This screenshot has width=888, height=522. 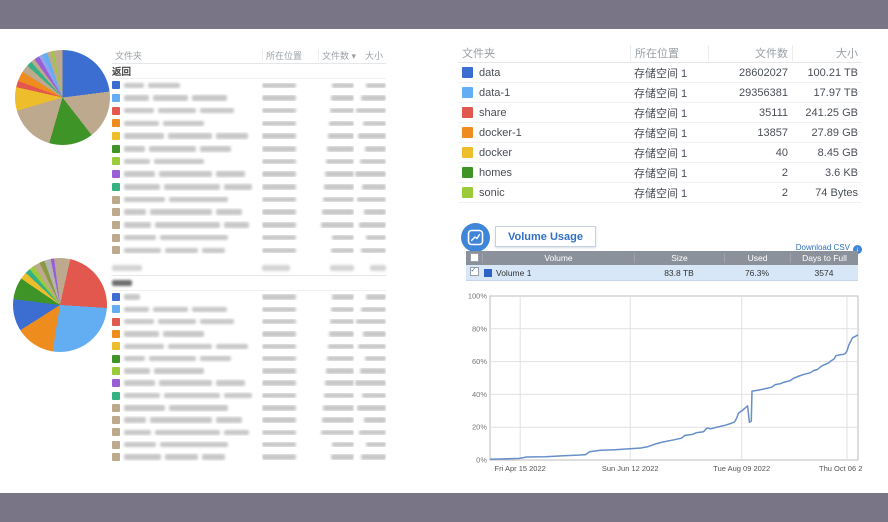 I want to click on folder-row-data: data 存储空间 1 28602027 100.21 TB, so click(x=660, y=73).